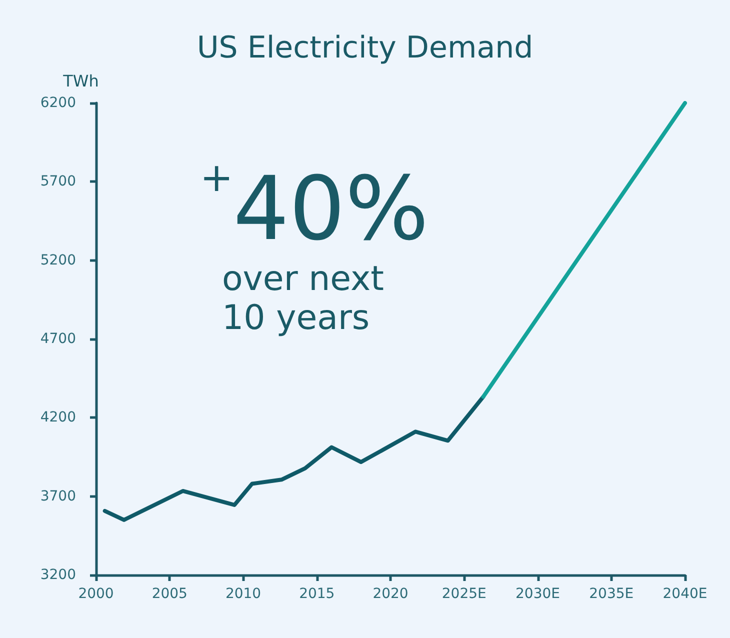 Image resolution: width=730 pixels, height=638 pixels. I want to click on x-tick-label: 2035E, so click(611, 594).